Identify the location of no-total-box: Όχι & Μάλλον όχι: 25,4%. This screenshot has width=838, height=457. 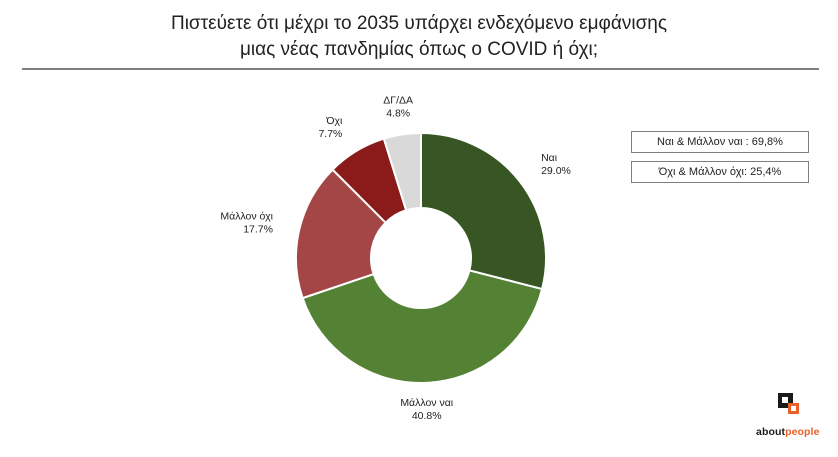
(720, 172).